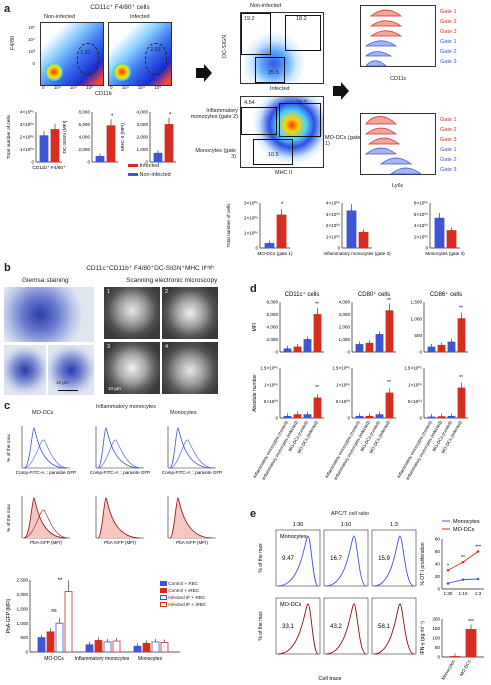  What do you see at coordinates (143, 124) in the screenshot?
I see `a-bar2-tick-label: 3,000` at bounding box center [143, 124].